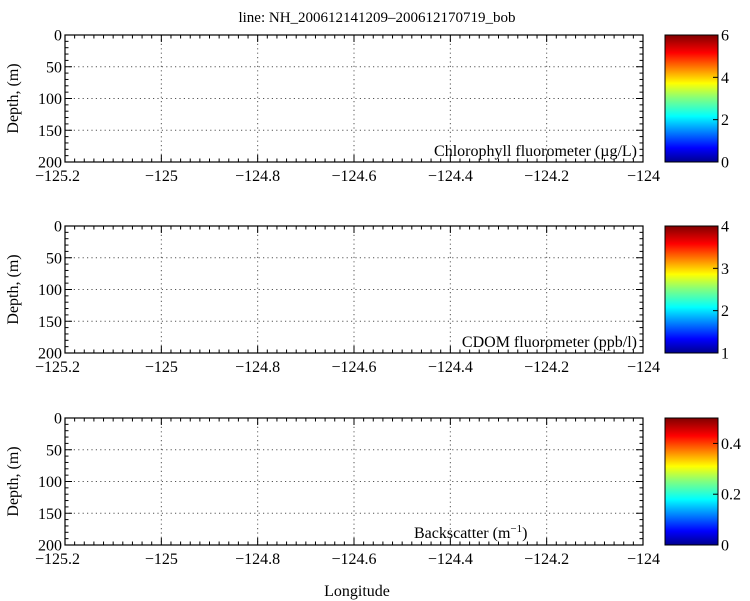 The image size is (750, 601). I want to click on colorbar: 1 2 3 4, so click(696, 291).